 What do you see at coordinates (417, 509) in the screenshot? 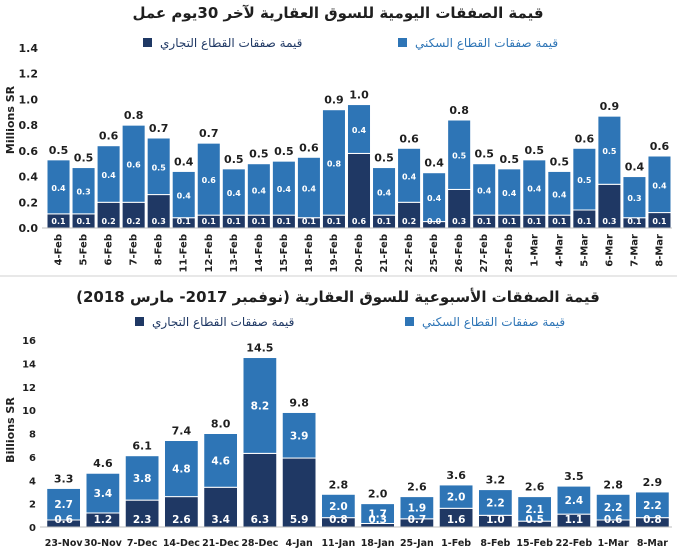
I see `weekly-label-residential: 1.9` at bounding box center [417, 509].